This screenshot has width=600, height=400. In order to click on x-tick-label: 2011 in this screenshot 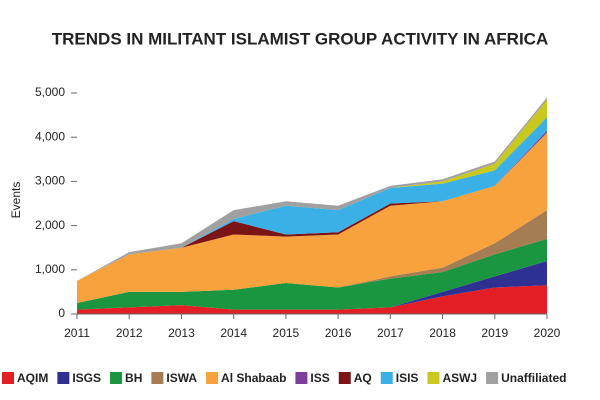, I will do `click(77, 333)`.